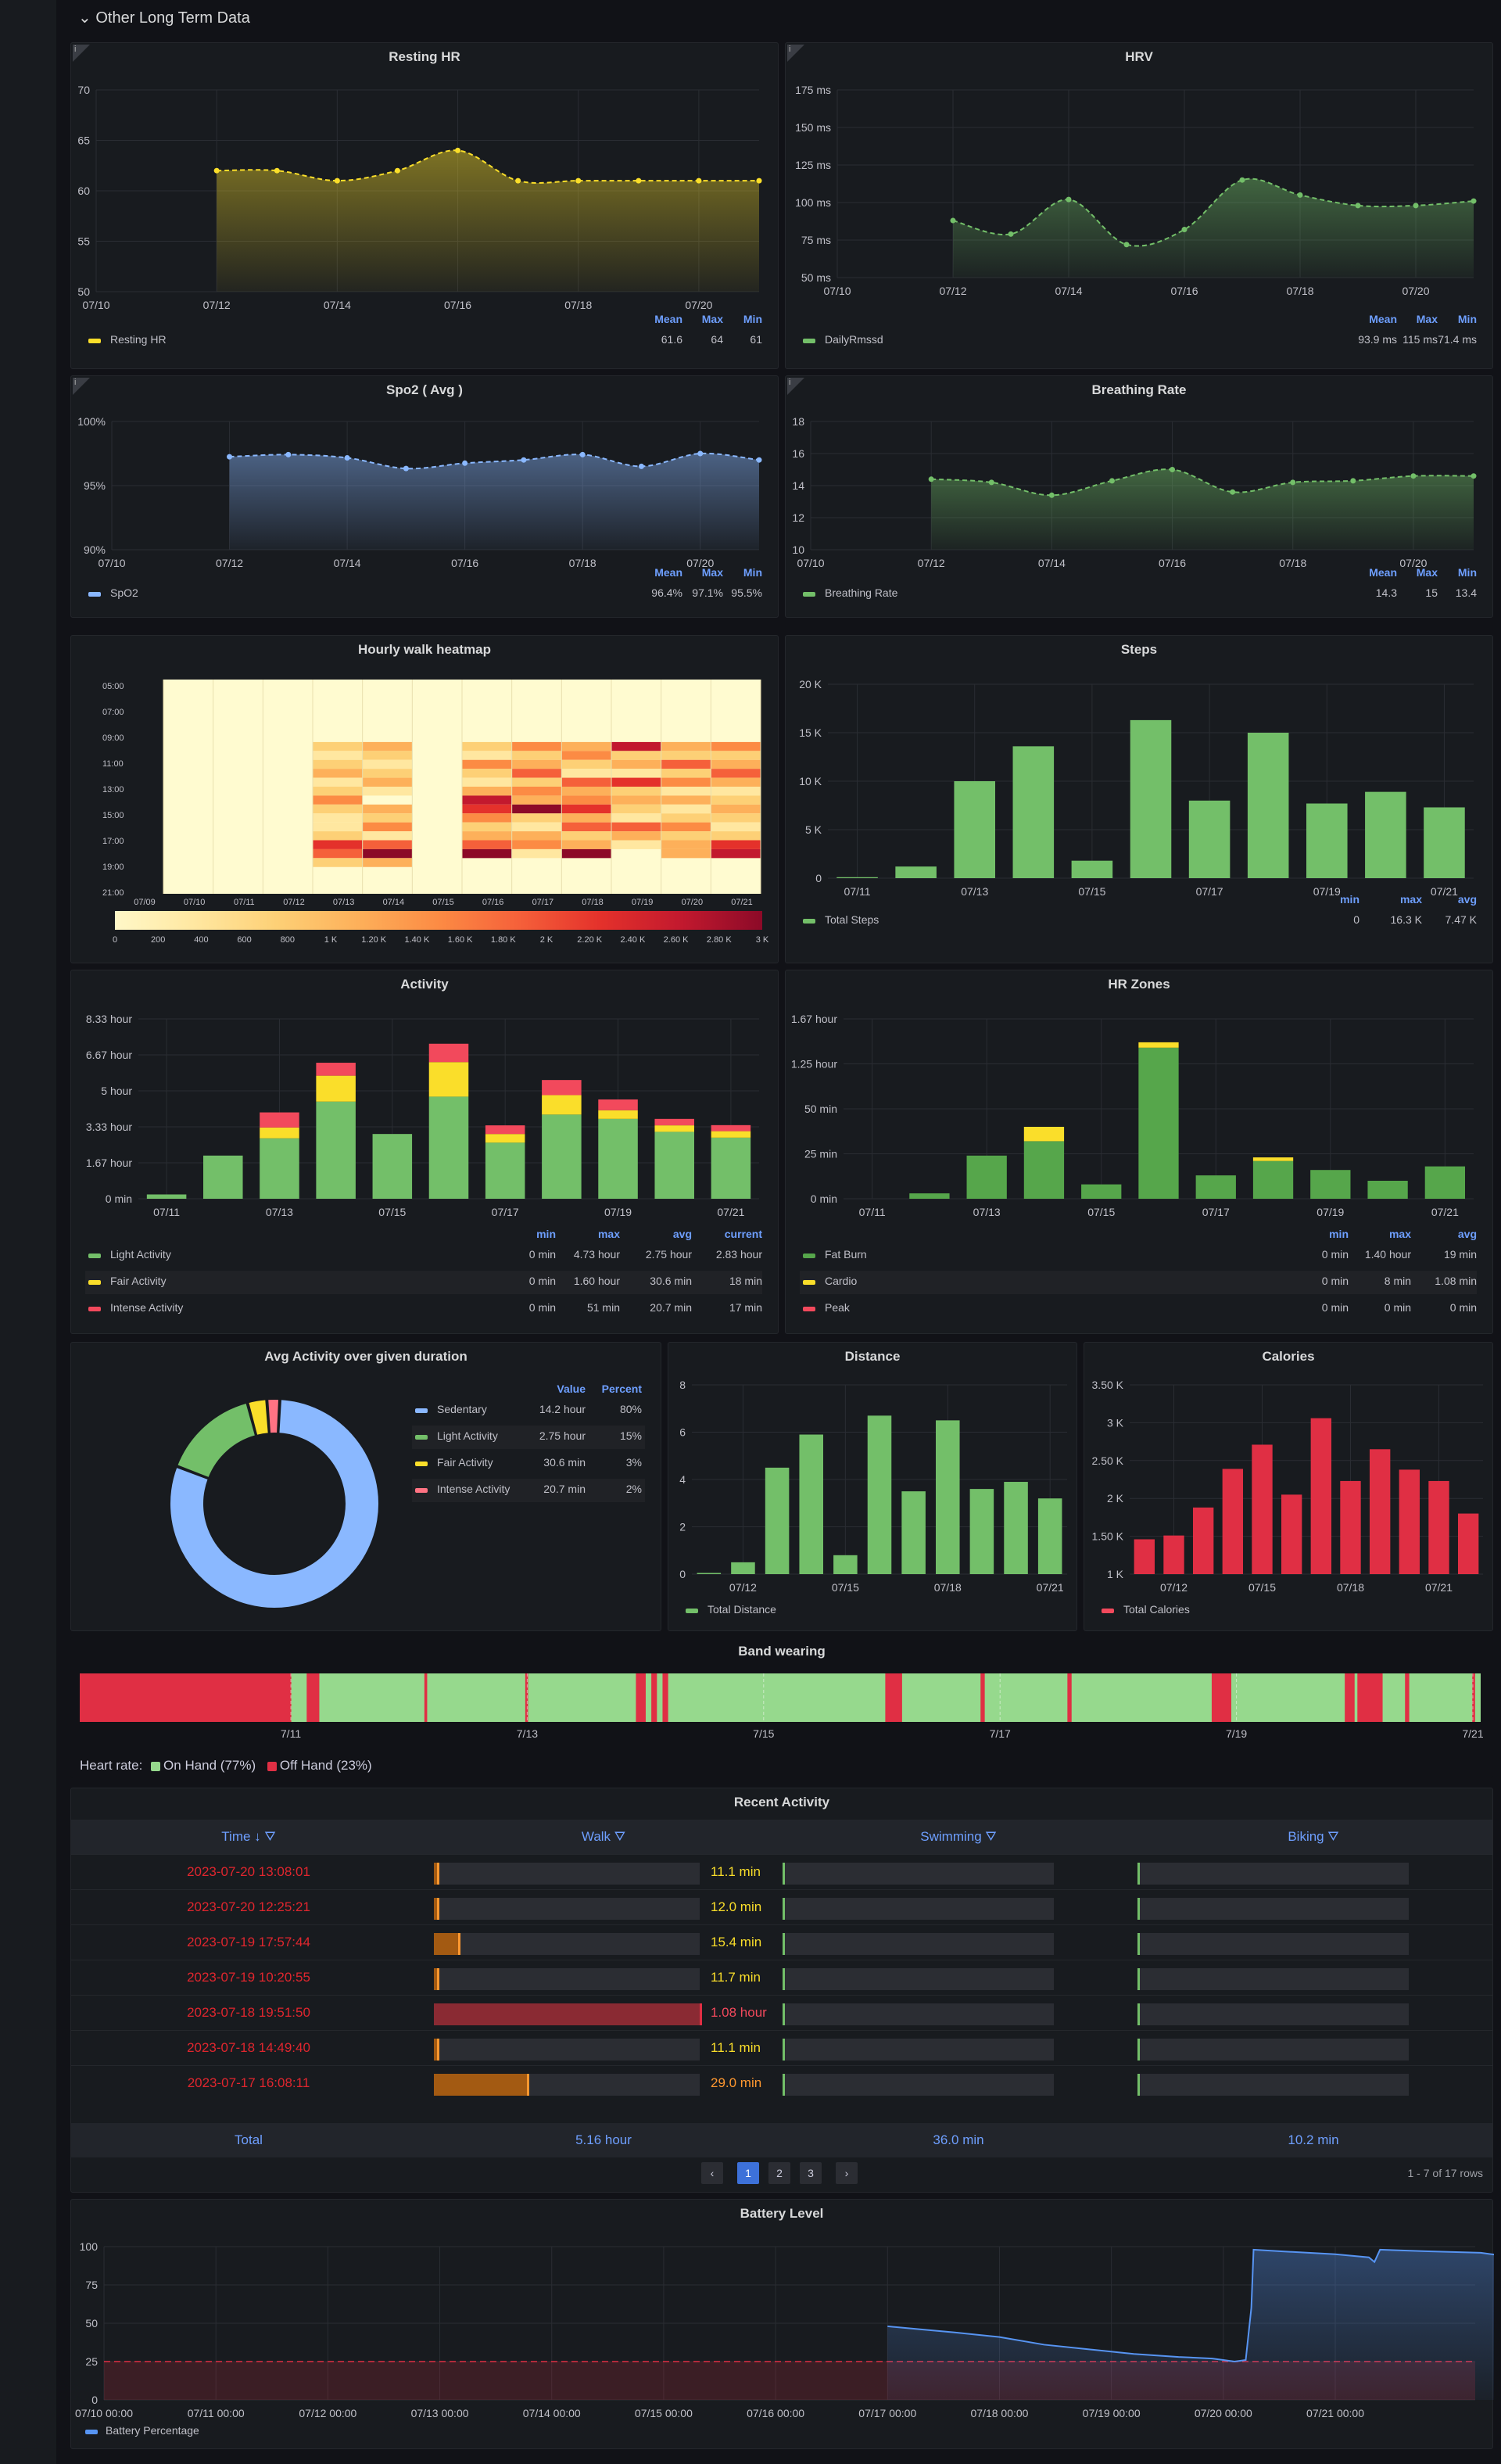 This screenshot has height=2464, width=1501. Describe the element at coordinates (781, 1978) in the screenshot. I see `table-row: 2023-07-19 10:20:55 11.7 min` at that location.